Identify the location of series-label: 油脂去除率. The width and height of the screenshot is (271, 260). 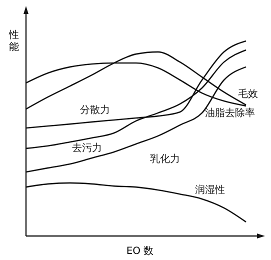
(230, 113).